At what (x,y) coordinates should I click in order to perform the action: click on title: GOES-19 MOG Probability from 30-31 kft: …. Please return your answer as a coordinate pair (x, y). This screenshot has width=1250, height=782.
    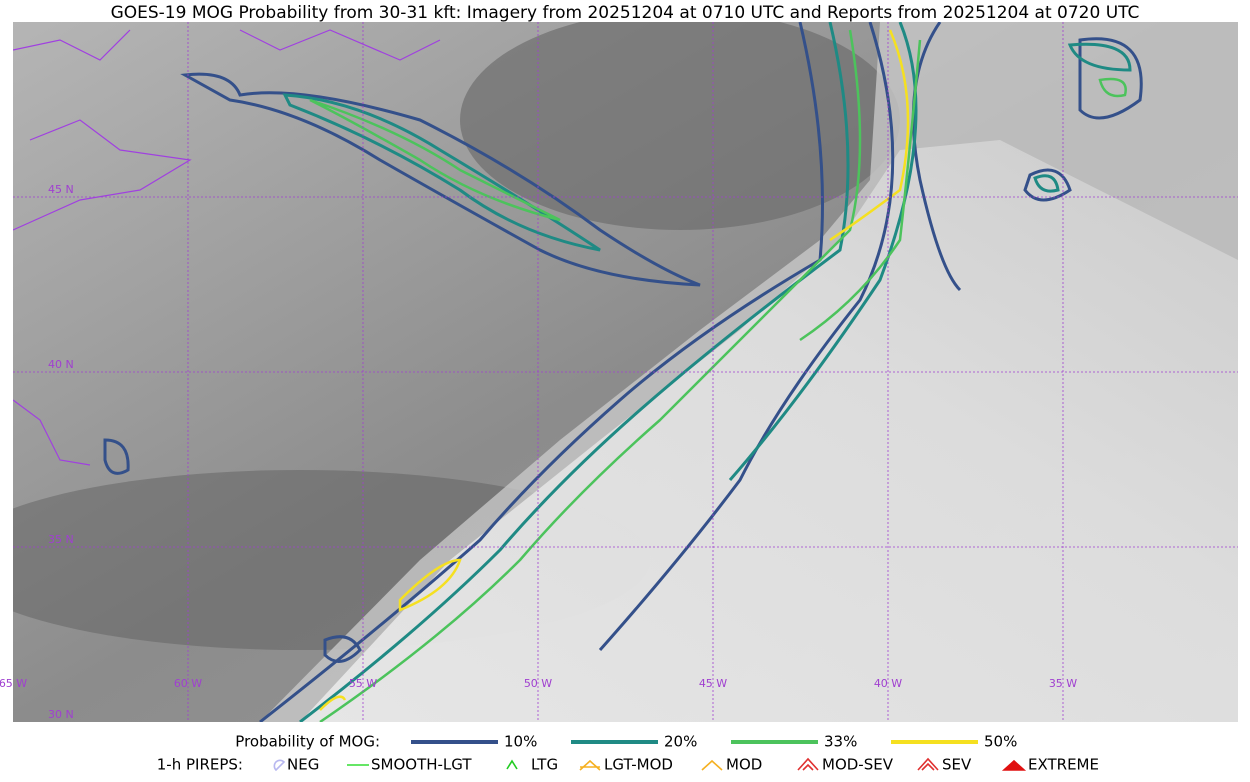
    Looking at the image, I should click on (625, 13).